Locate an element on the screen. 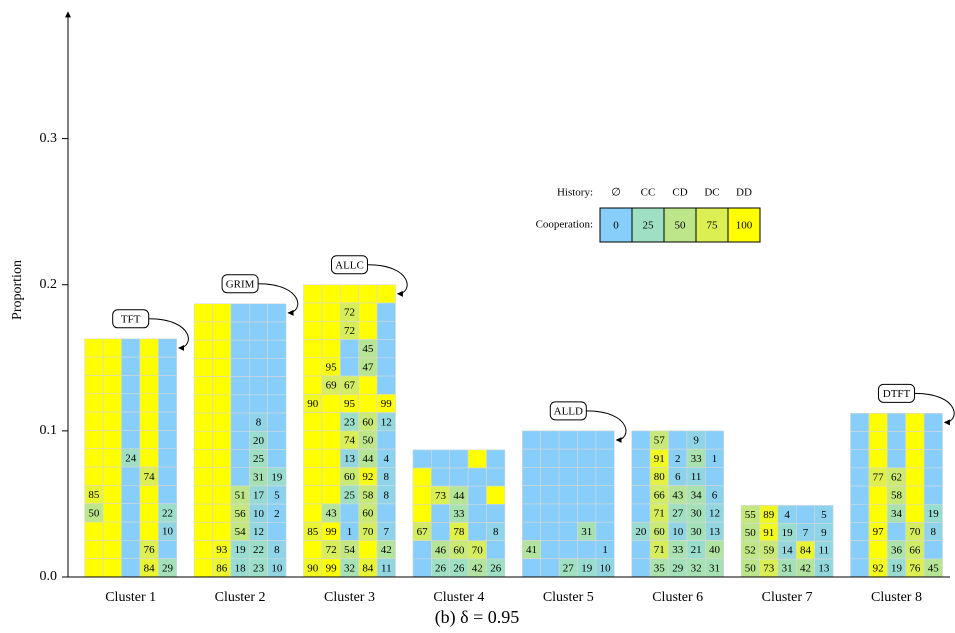 This screenshot has height=633, width=955. cell-value: 99 is located at coordinates (332, 568).